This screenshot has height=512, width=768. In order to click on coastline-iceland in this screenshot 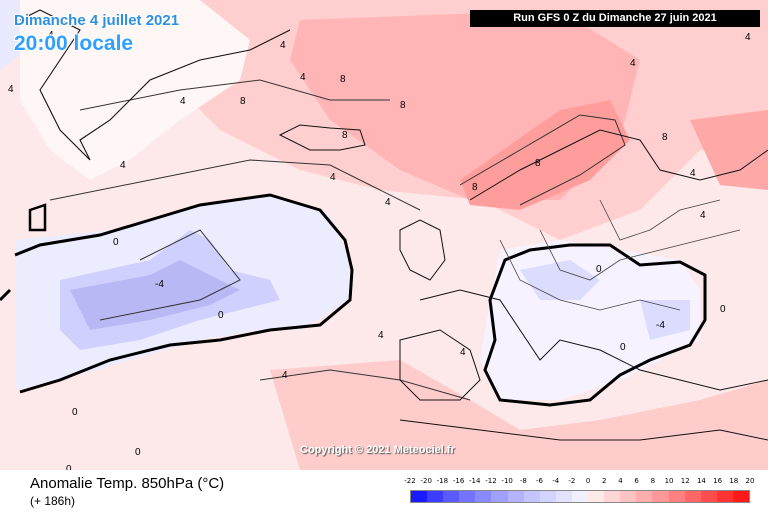, I will do `click(322, 137)`.